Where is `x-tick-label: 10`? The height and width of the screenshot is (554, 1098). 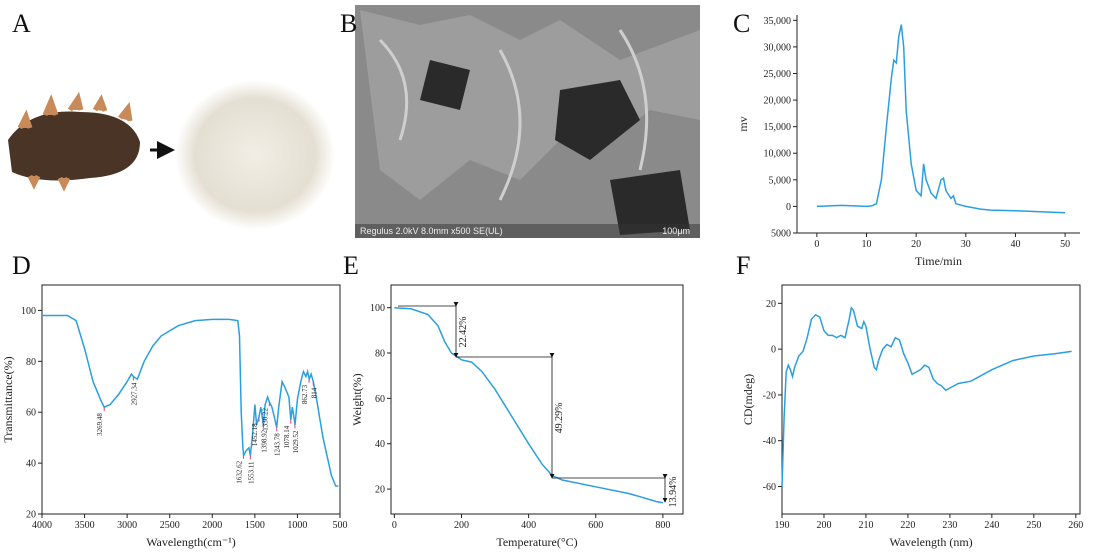 x-tick-label: 10 is located at coordinates (867, 244).